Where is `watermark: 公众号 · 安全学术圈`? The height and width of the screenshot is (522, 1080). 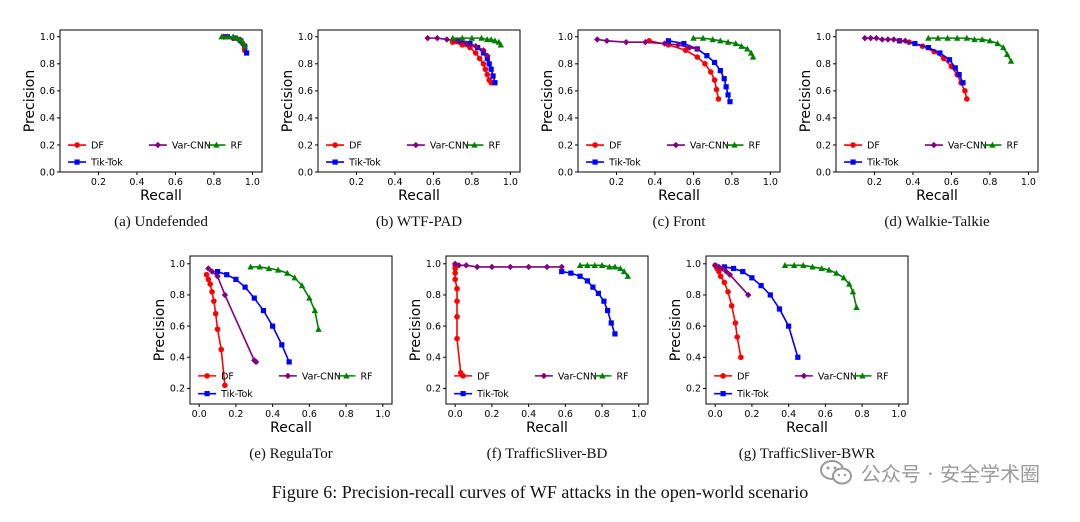
watermark: 公众号 · 安全学术圈 is located at coordinates (929, 472).